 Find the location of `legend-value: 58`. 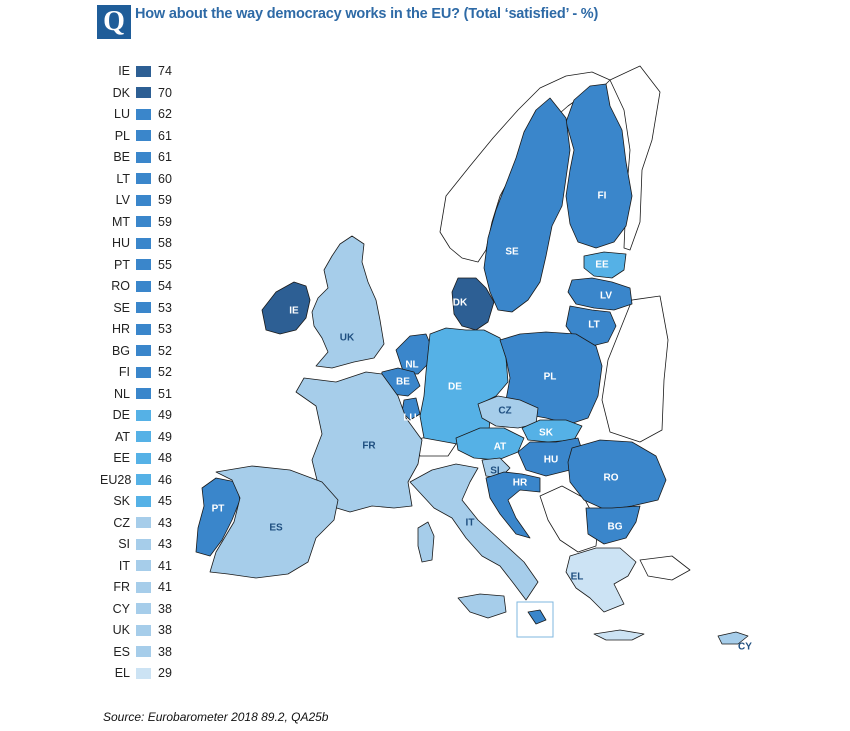

legend-value: 58 is located at coordinates (165, 243).